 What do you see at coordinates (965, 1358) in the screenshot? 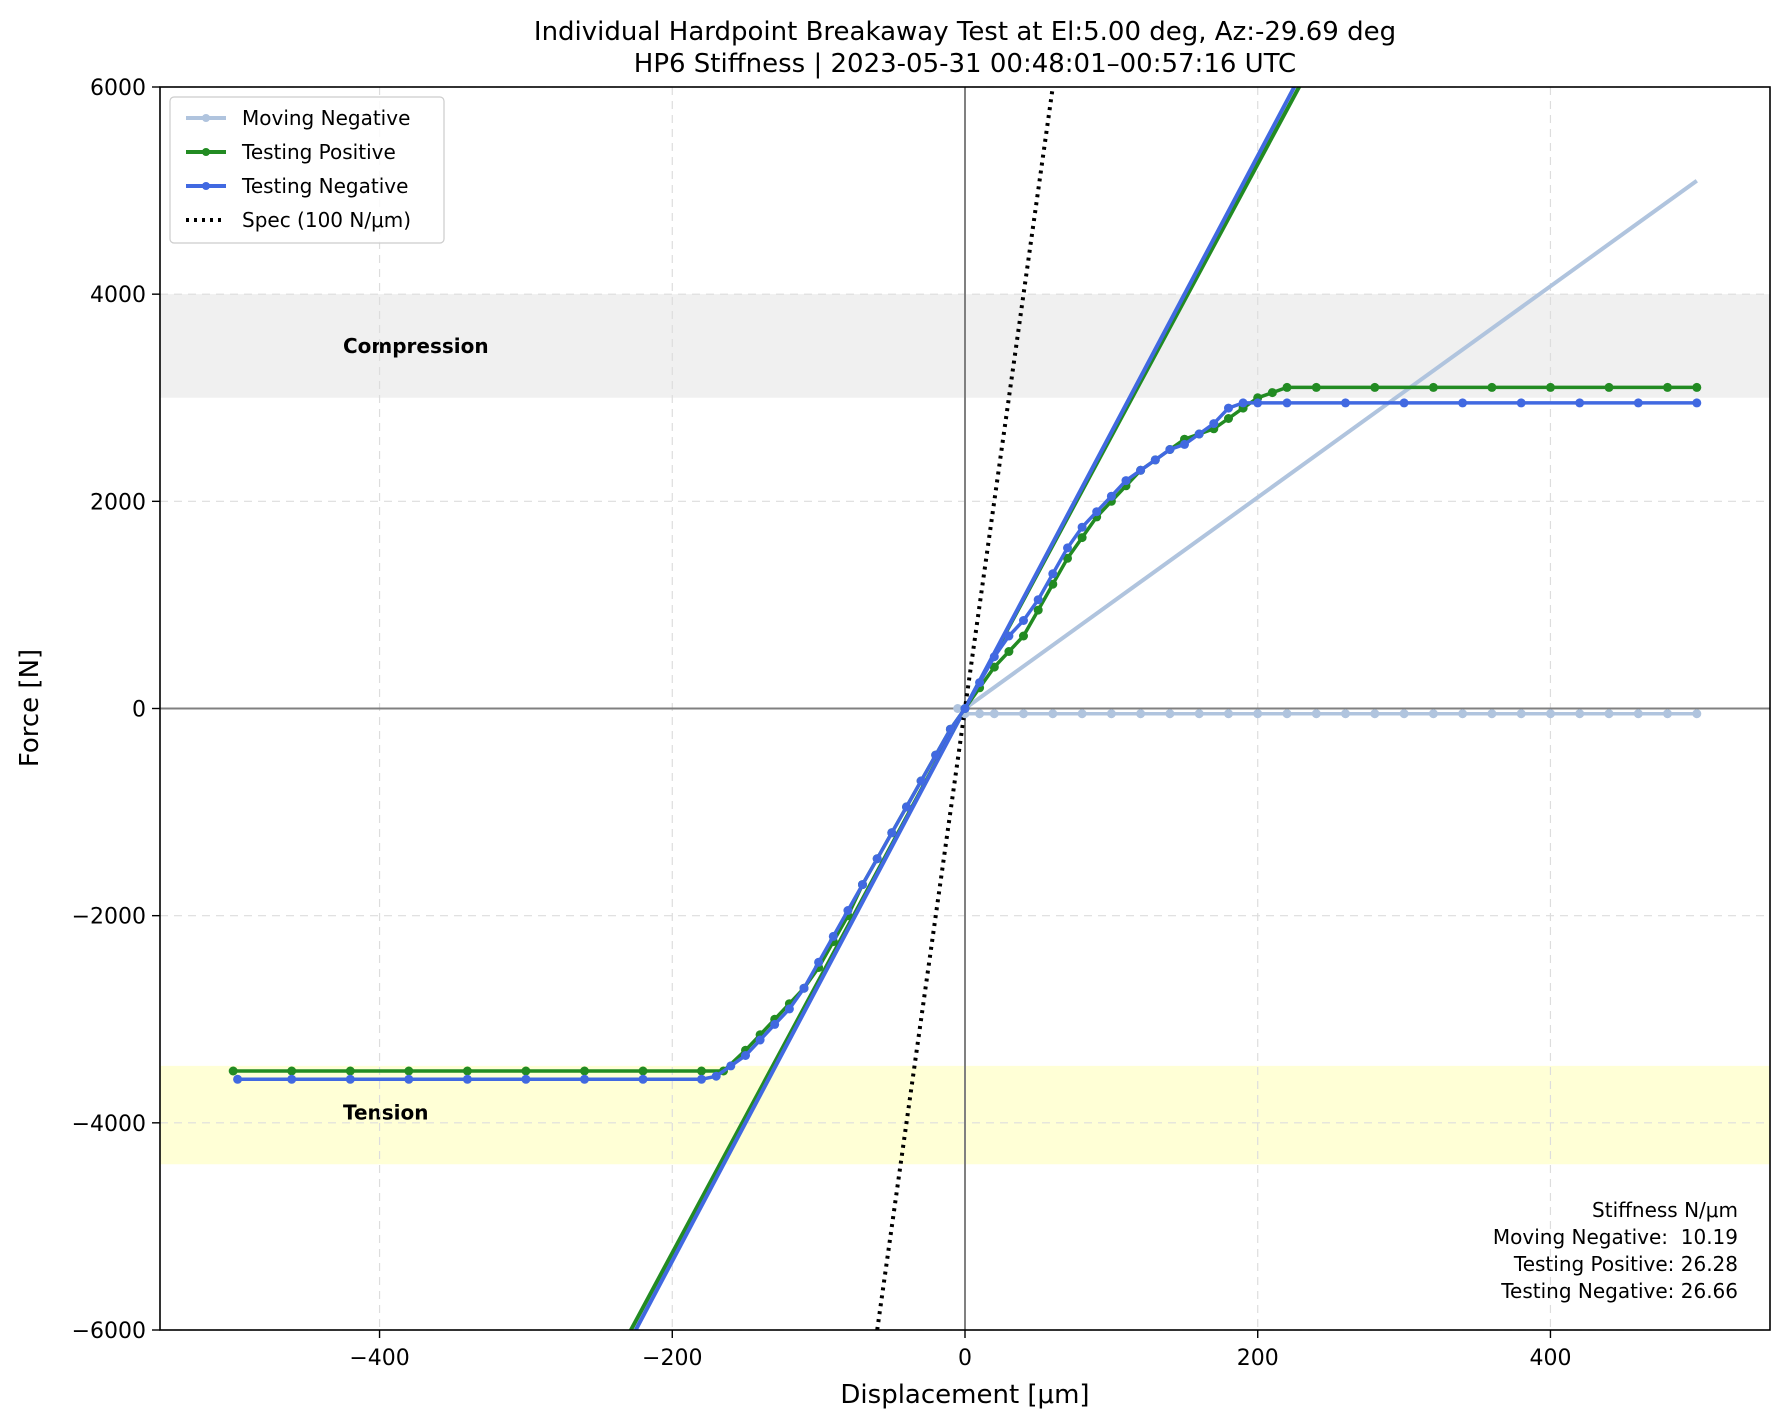
I see `x-tick-label: 0` at bounding box center [965, 1358].